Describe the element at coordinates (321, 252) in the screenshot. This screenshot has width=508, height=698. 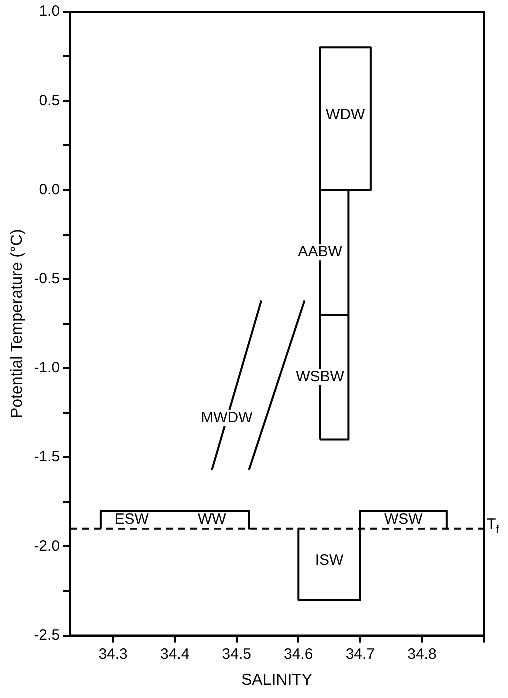
I see `annotation: AABW` at that location.